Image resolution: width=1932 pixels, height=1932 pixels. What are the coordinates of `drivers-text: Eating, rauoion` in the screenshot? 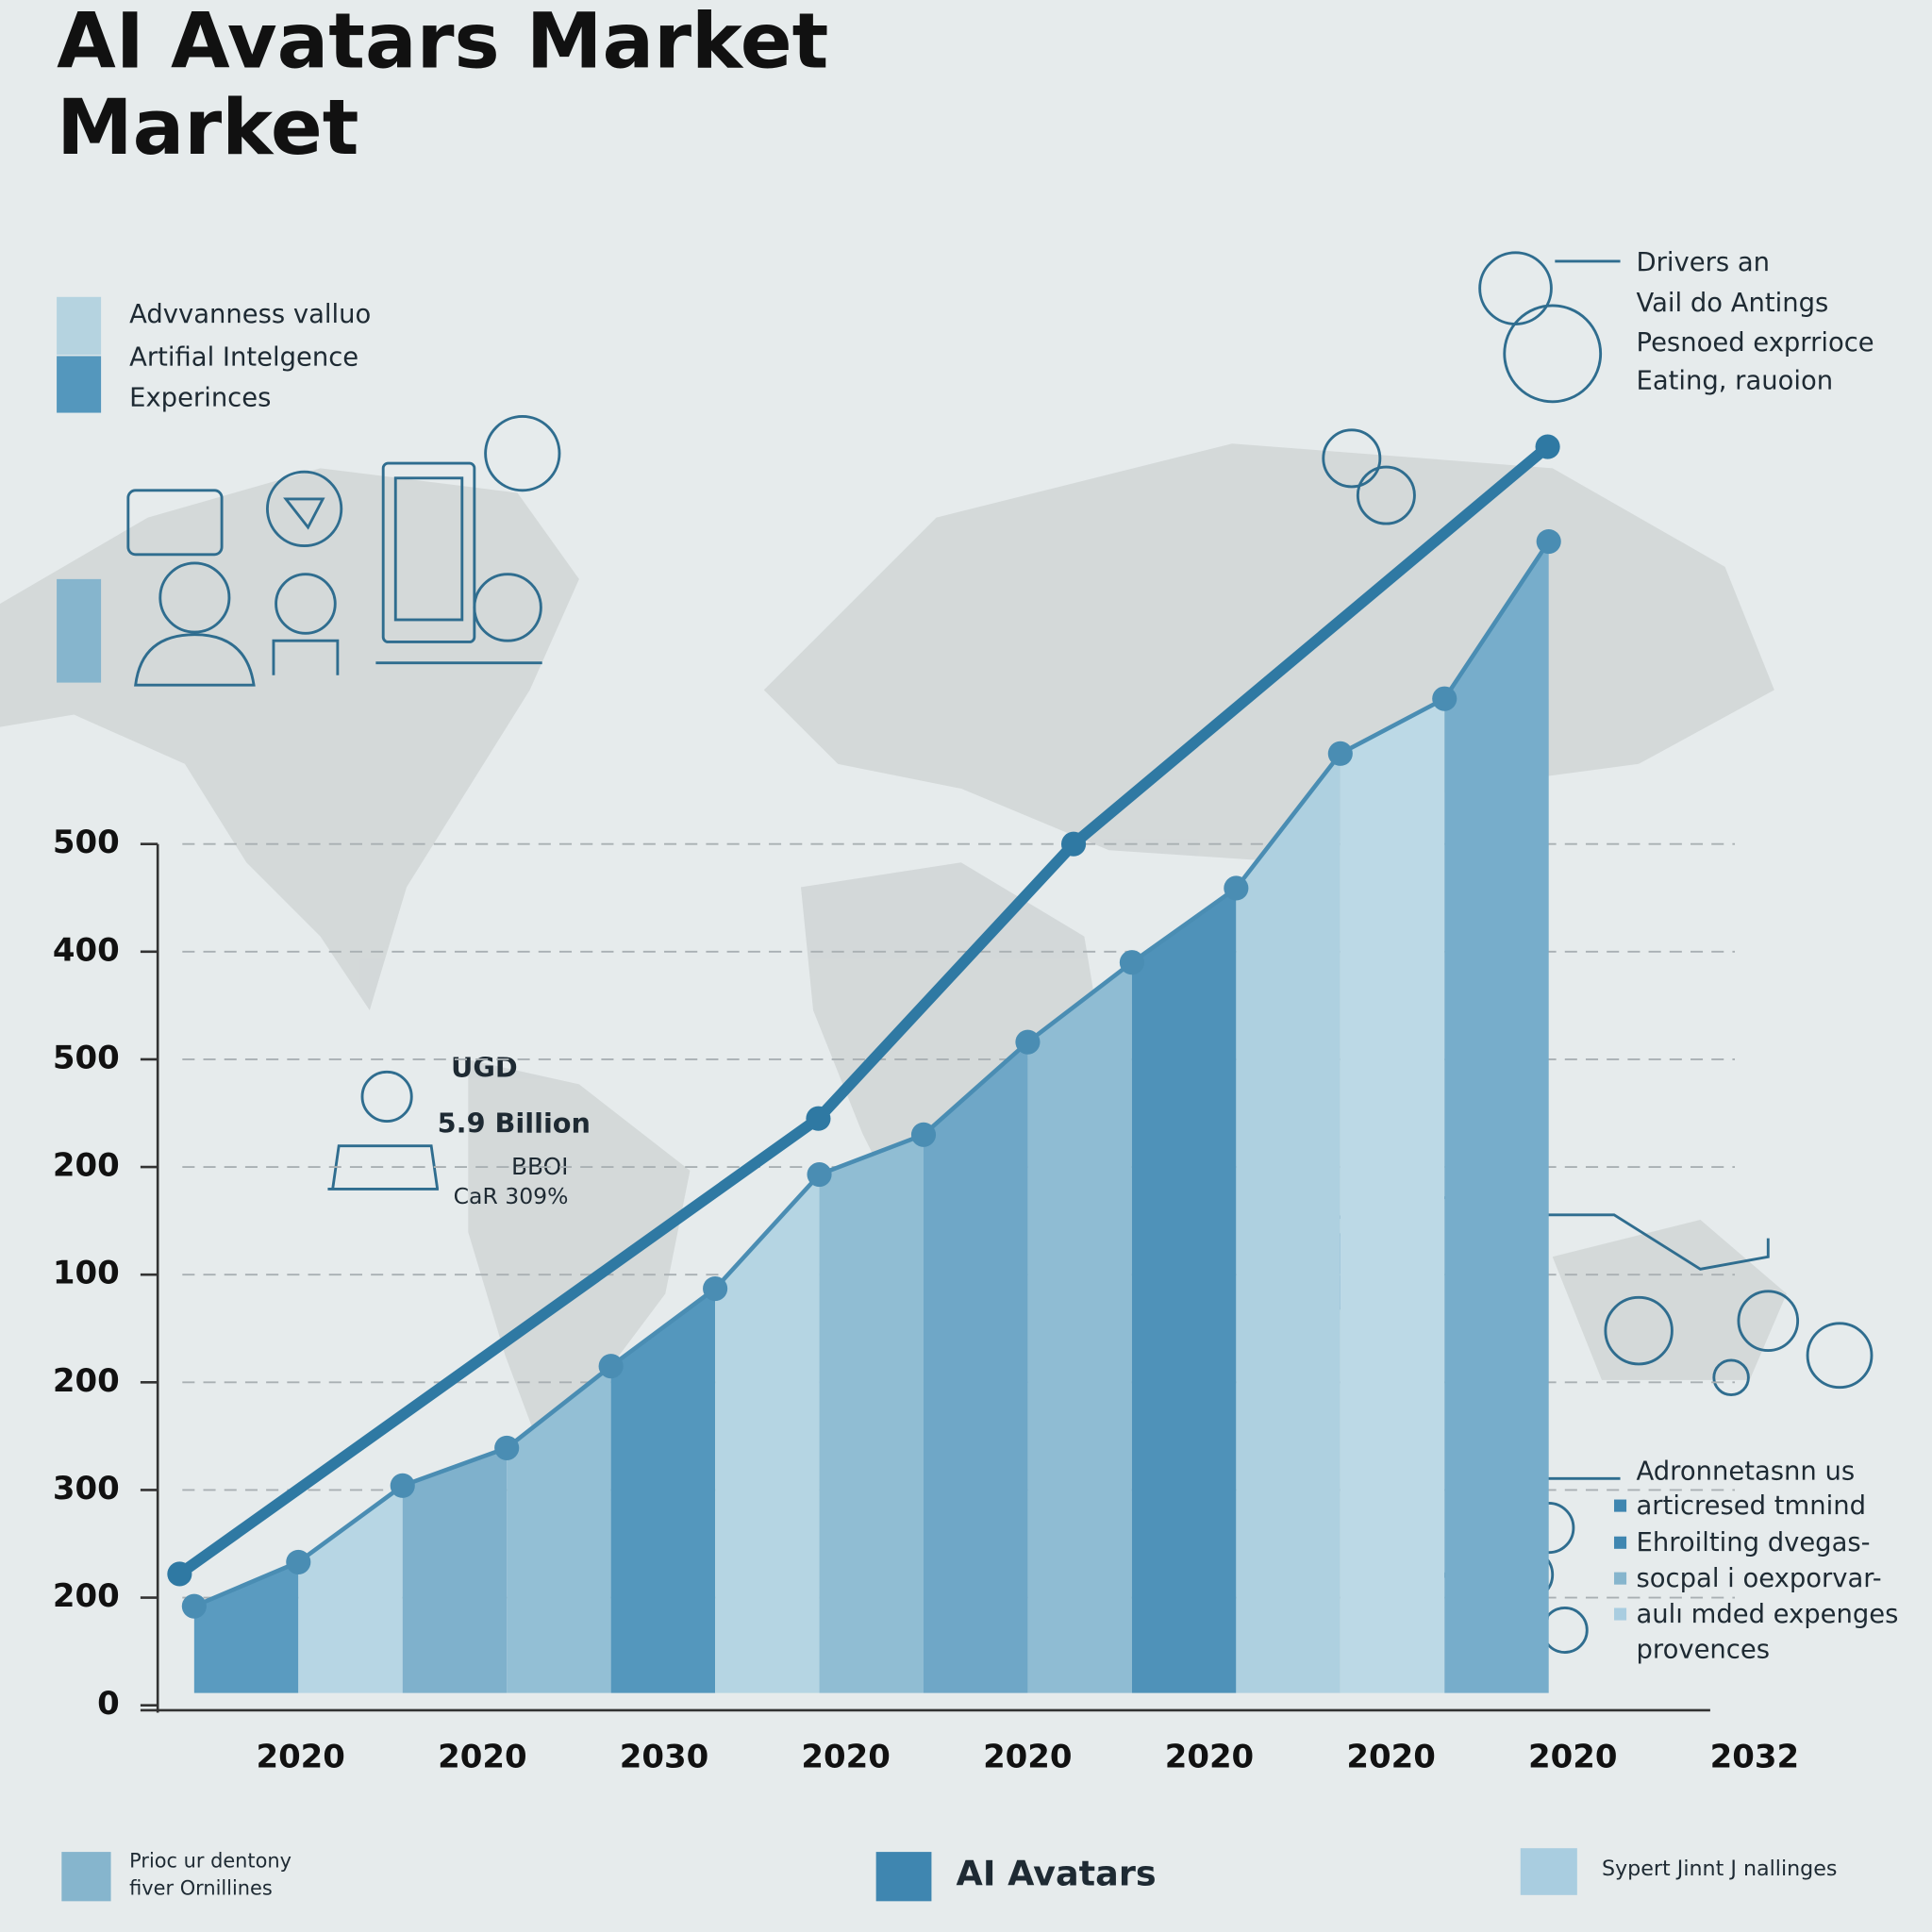 It's located at (1736, 380).